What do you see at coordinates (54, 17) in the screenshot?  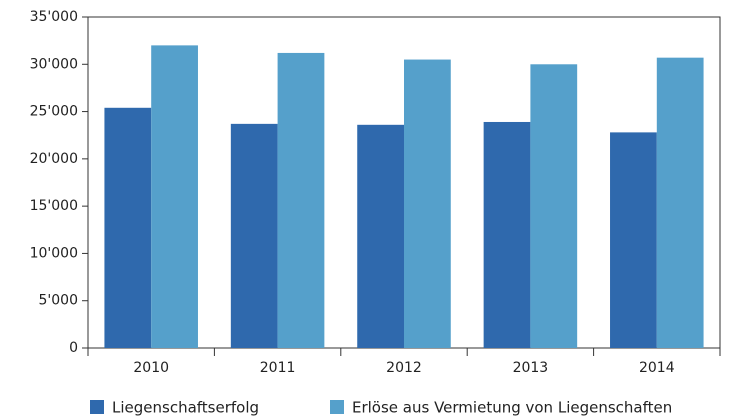 I see `y-tick-label: 35'000` at bounding box center [54, 17].